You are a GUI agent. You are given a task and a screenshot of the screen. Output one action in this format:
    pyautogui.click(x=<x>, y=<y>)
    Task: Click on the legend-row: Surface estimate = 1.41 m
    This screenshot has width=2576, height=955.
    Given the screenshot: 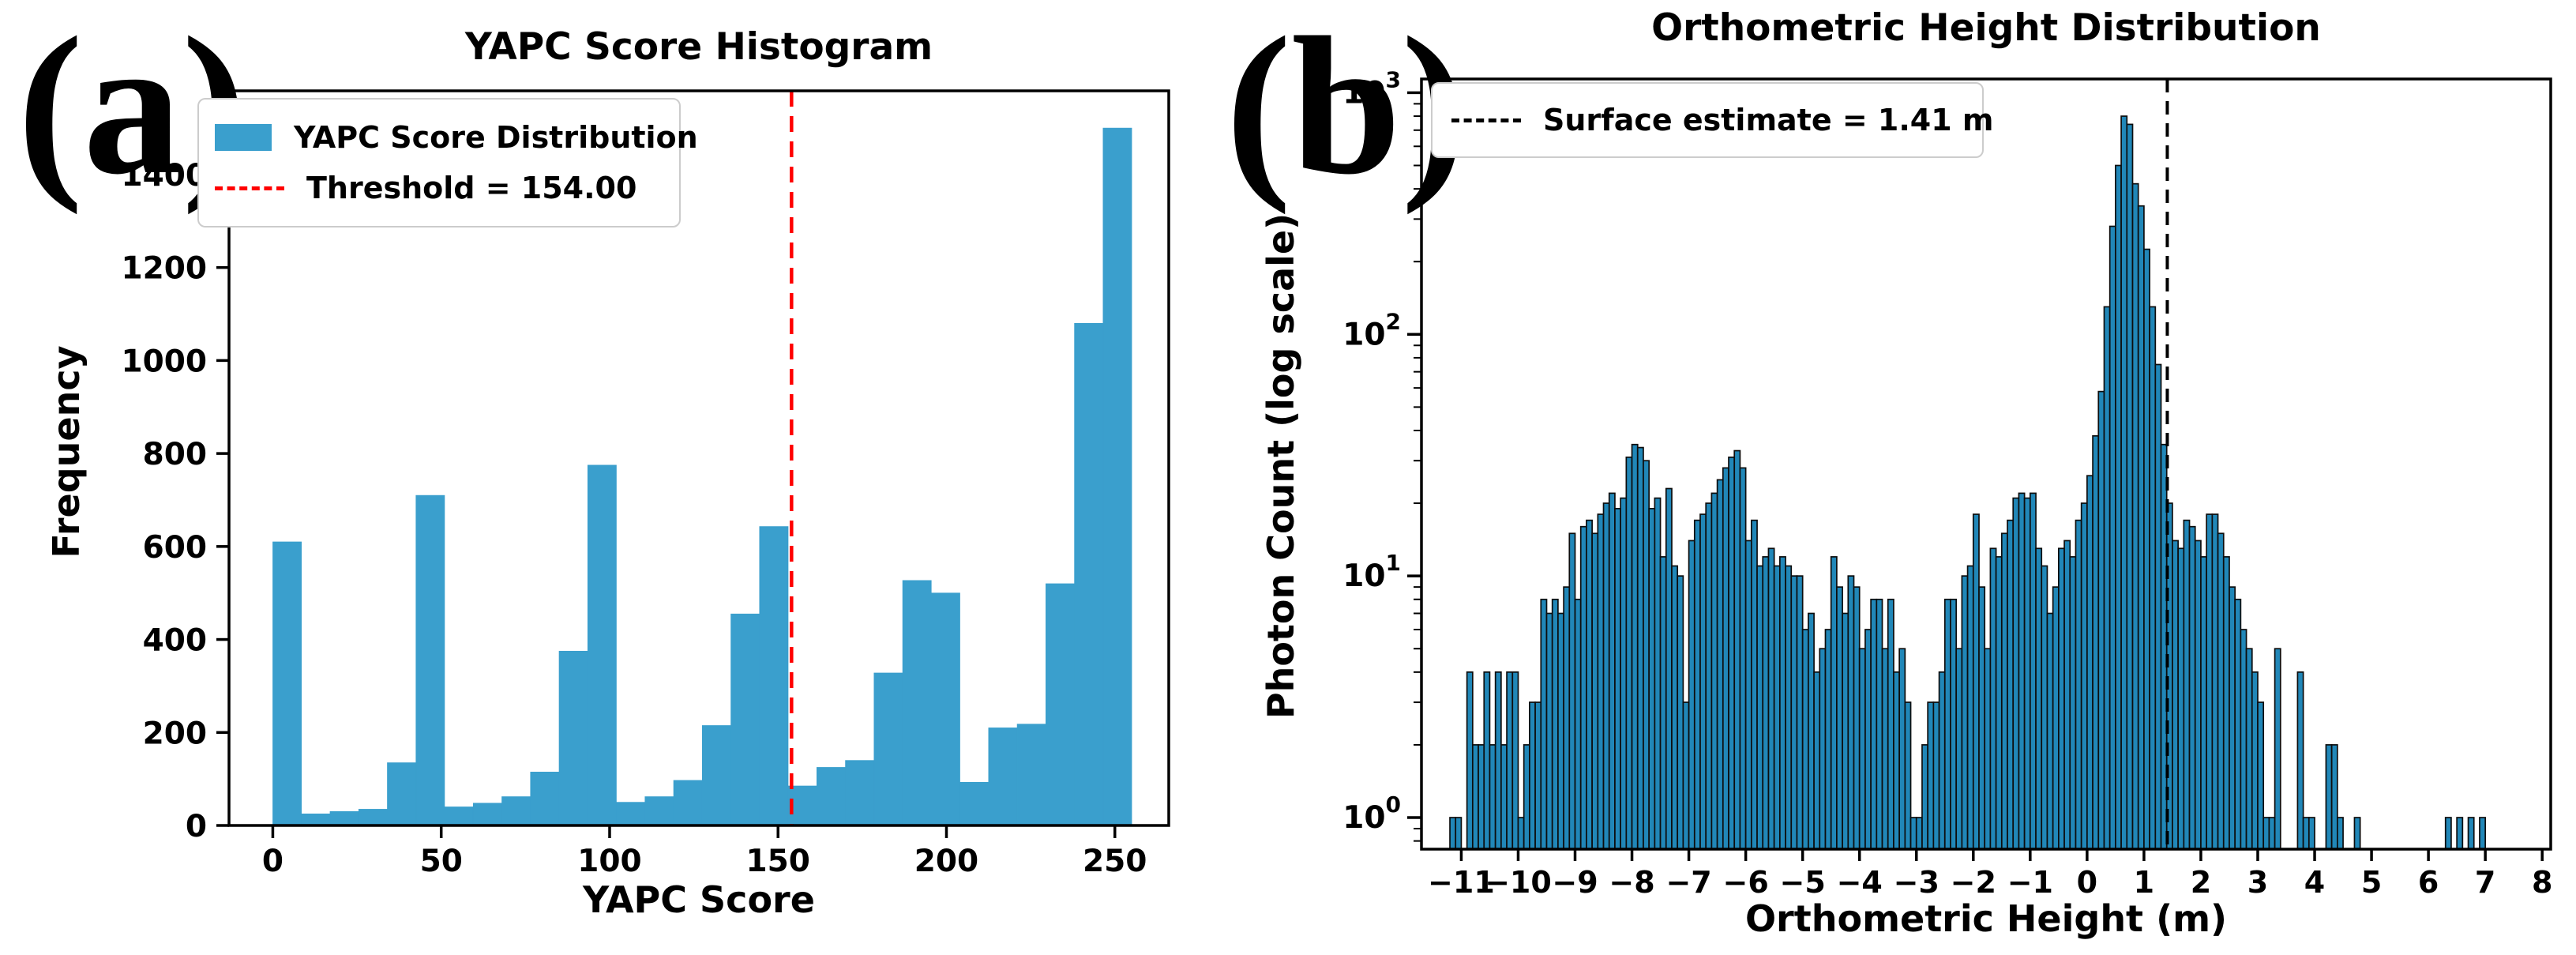 What is the action you would take?
    pyautogui.click(x=1722, y=120)
    